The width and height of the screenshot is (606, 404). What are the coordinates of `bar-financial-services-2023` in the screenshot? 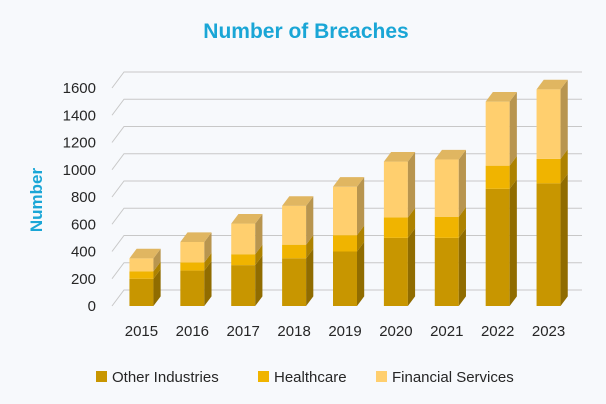 It's located at (548, 124).